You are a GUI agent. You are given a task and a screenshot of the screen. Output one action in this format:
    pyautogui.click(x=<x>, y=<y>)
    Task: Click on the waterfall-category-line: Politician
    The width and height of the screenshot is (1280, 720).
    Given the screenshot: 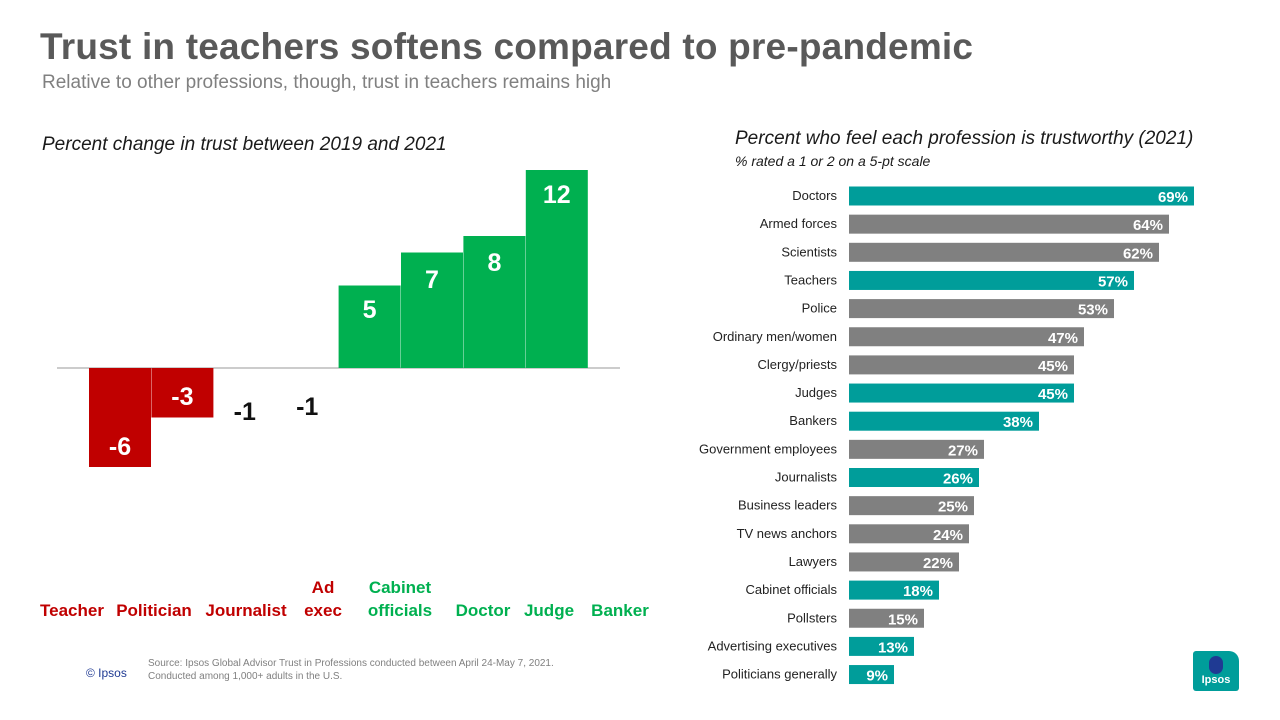 What is the action you would take?
    pyautogui.click(x=154, y=610)
    